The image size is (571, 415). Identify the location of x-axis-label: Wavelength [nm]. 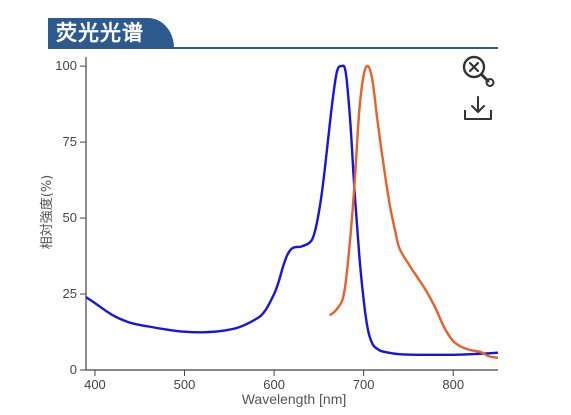
(294, 399).